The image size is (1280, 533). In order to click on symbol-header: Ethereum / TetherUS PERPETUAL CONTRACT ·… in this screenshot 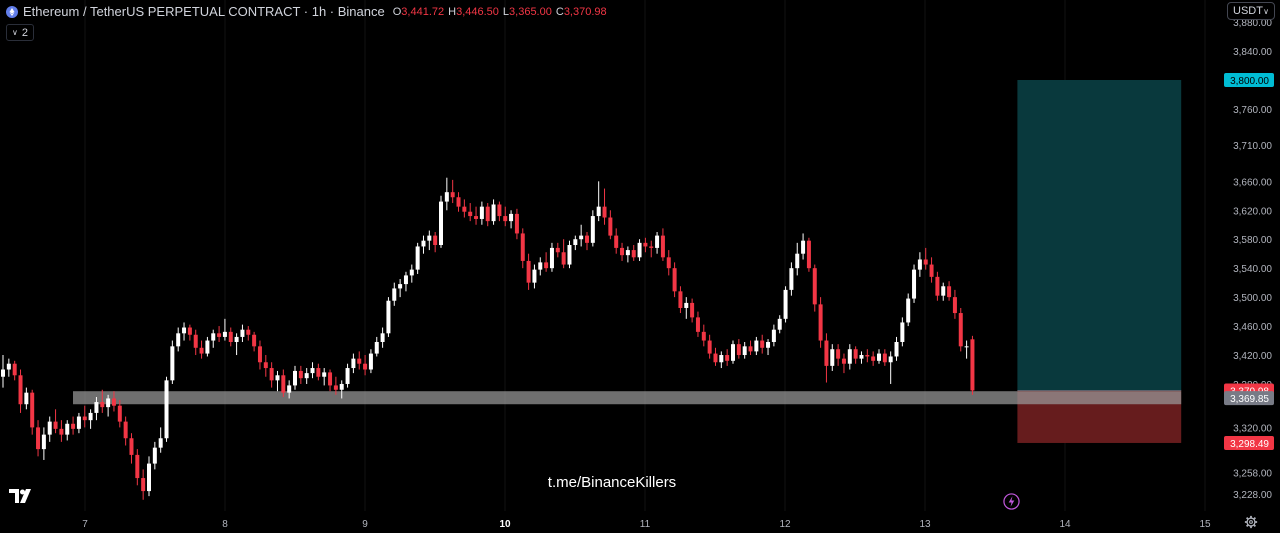, I will do `click(308, 11)`.